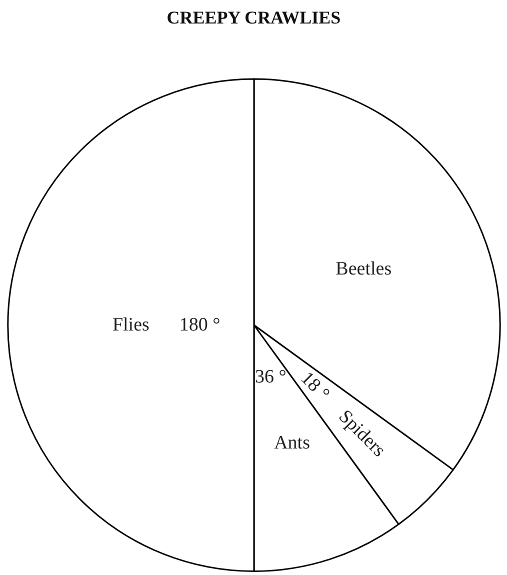 The height and width of the screenshot is (575, 507). What do you see at coordinates (131, 325) in the screenshot?
I see `slice-label: Flies` at bounding box center [131, 325].